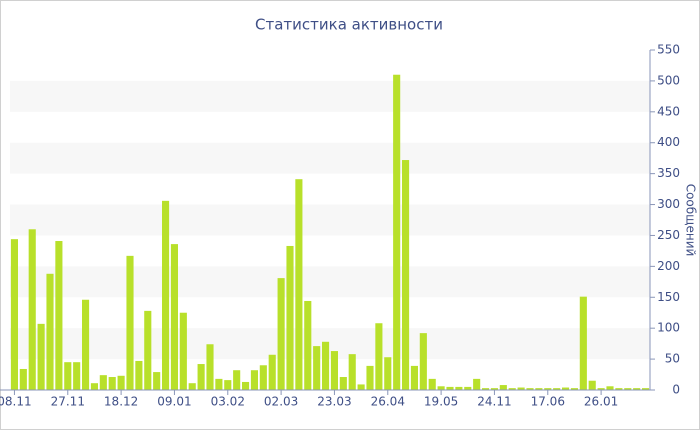 This screenshot has width=700, height=430. What do you see at coordinates (349, 25) in the screenshot?
I see `chart-title: Статистика активности` at bounding box center [349, 25].